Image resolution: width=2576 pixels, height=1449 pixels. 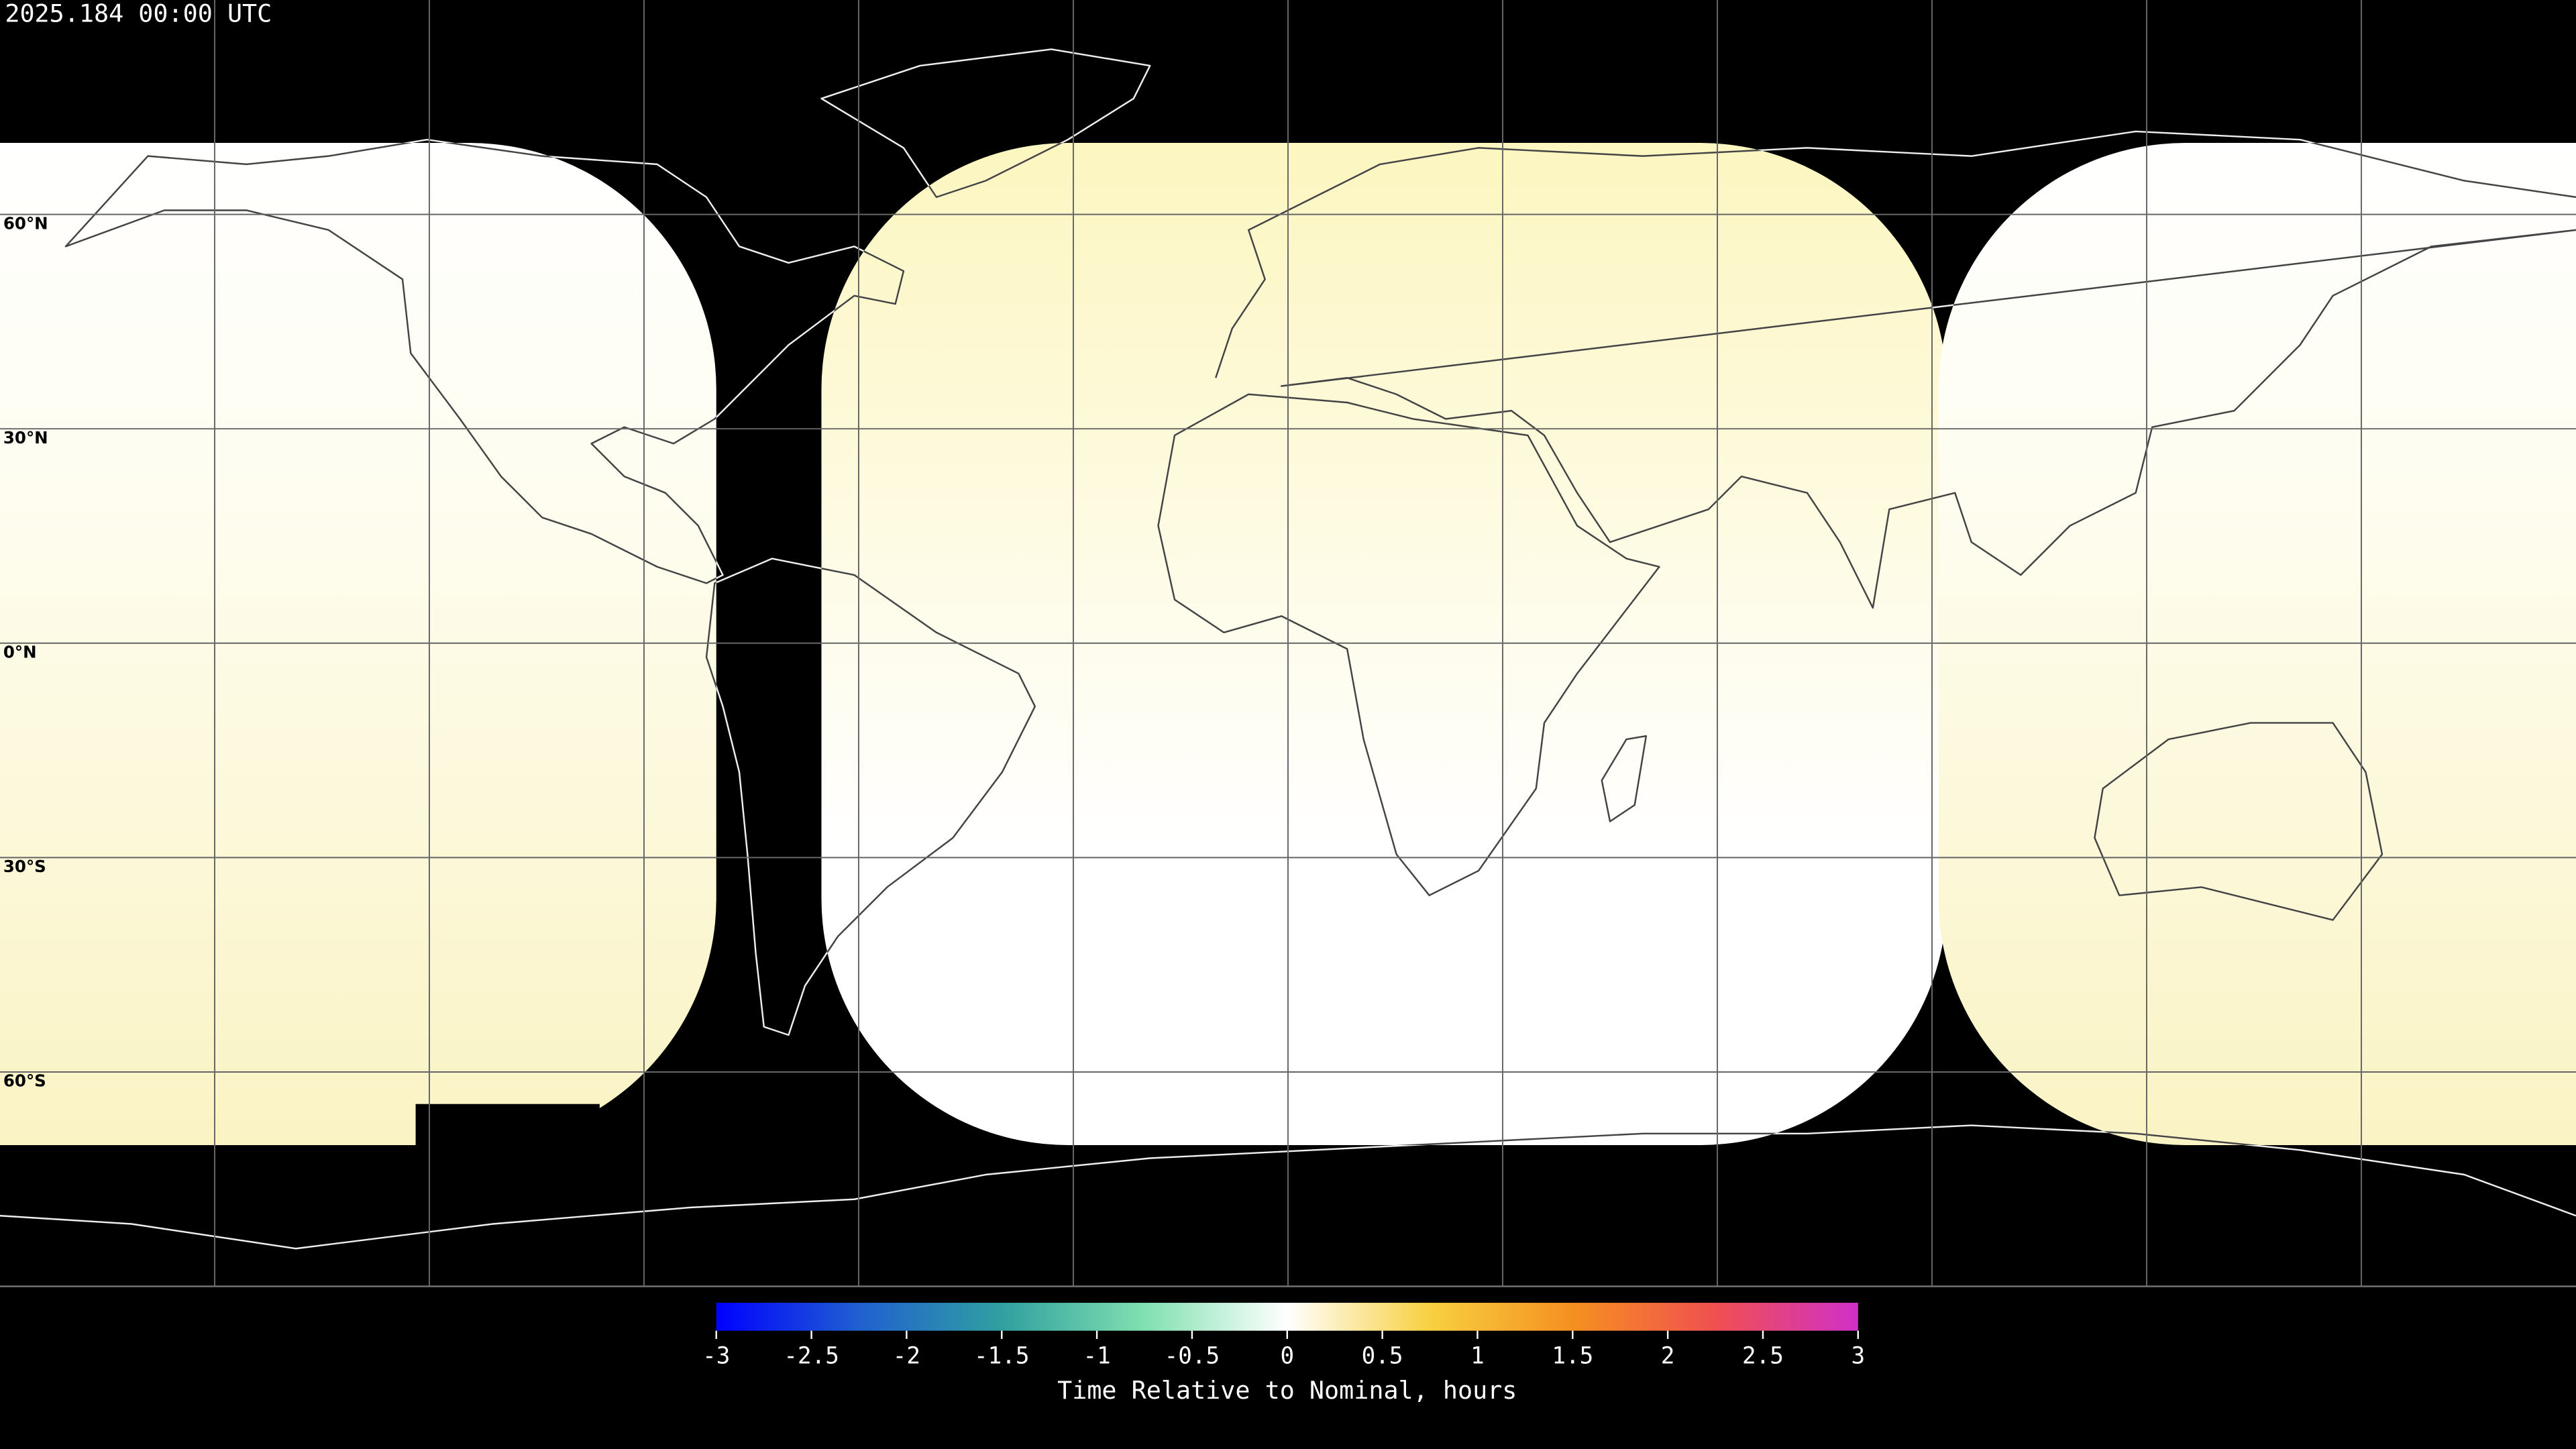 I want to click on colorbar-tick-label: 0, so click(x=1287, y=1355).